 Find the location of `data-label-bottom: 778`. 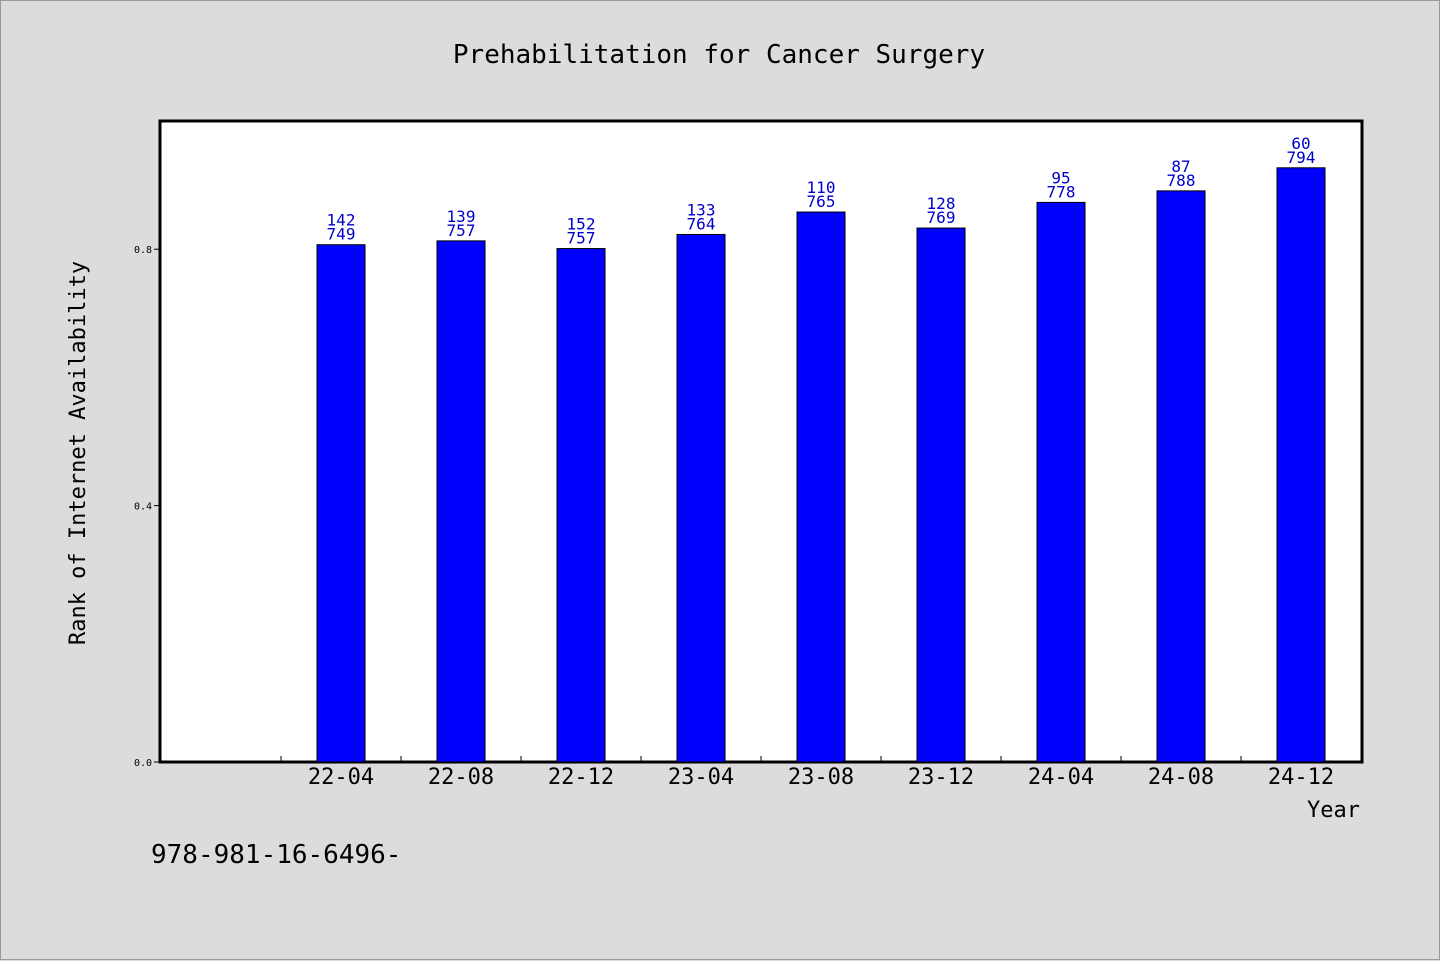

data-label-bottom: 778 is located at coordinates (1061, 191).